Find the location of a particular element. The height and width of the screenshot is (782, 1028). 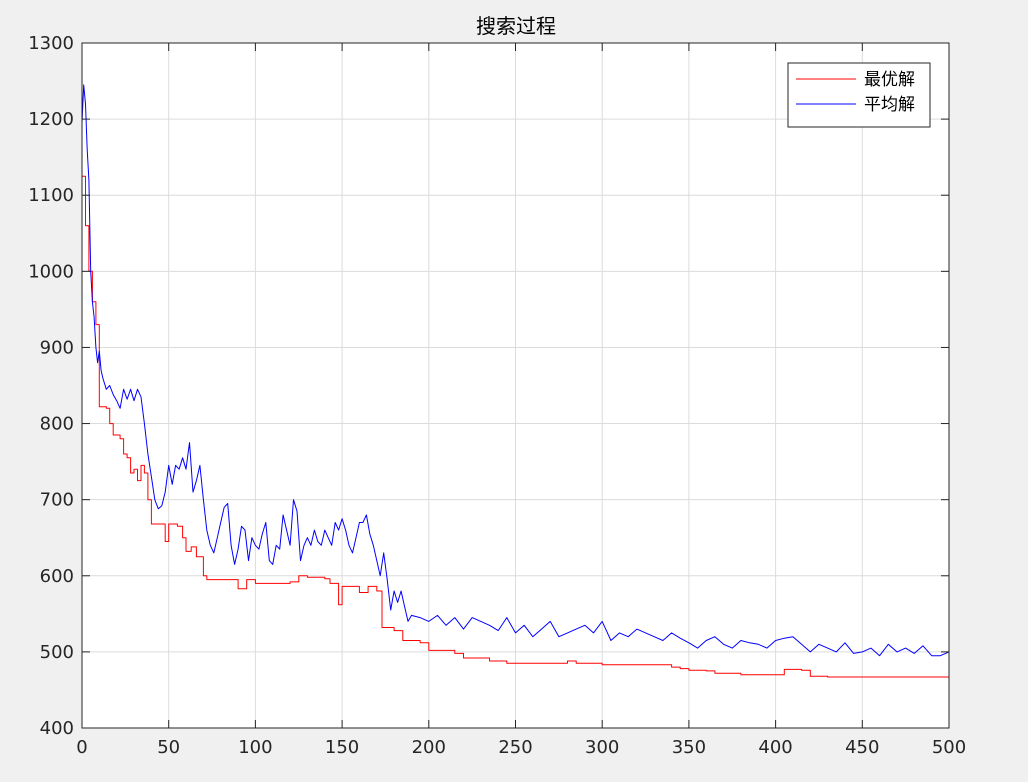

y-tick-label: 1100 is located at coordinates (51, 195).